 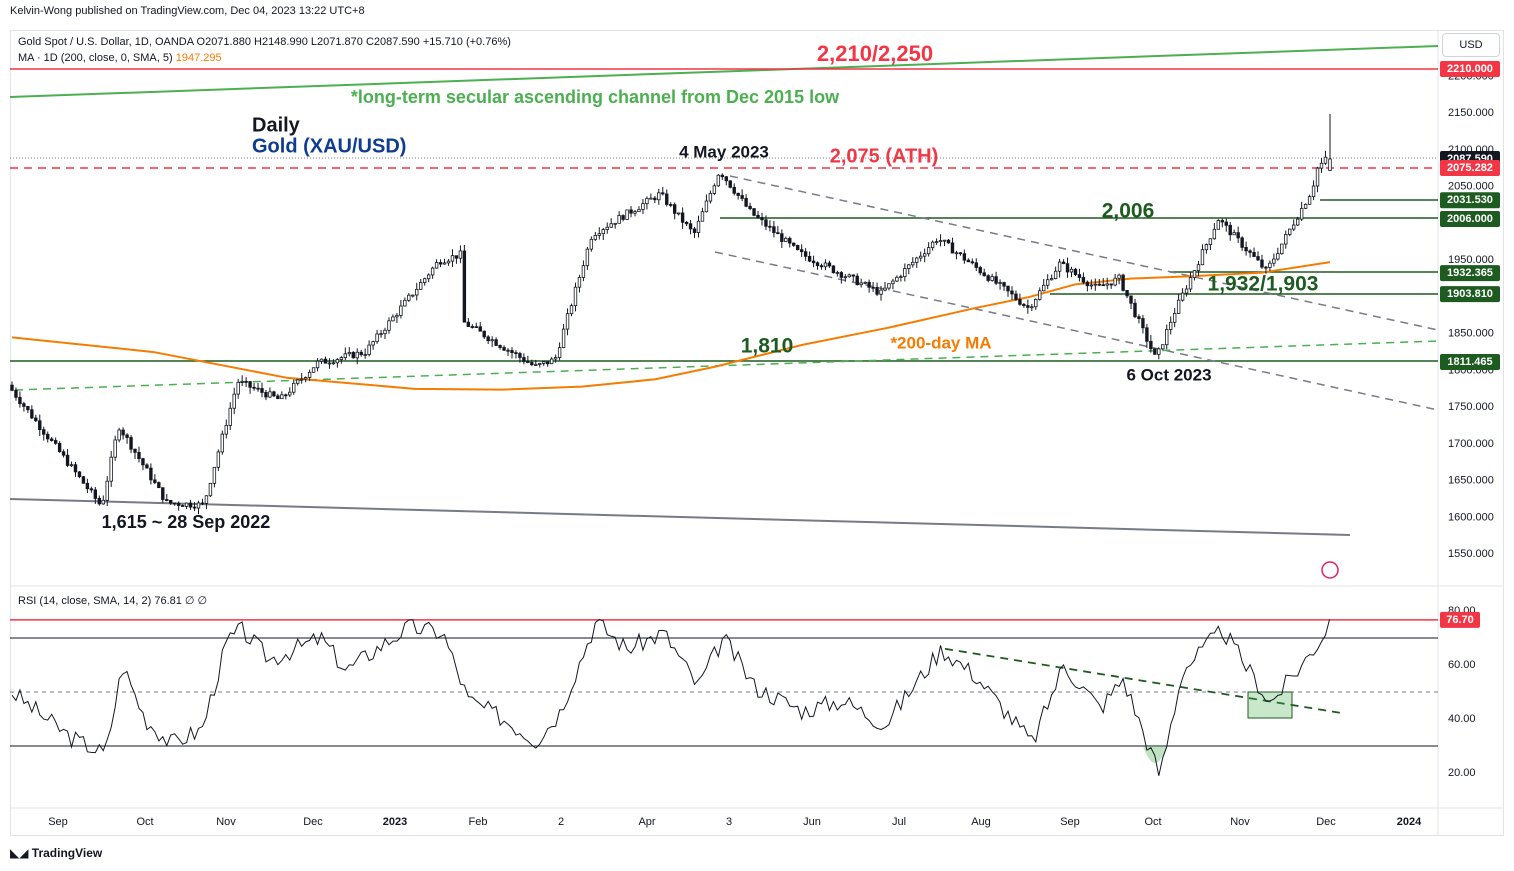 What do you see at coordinates (1471, 517) in the screenshot?
I see `y-tick-label: 1600.000` at bounding box center [1471, 517].